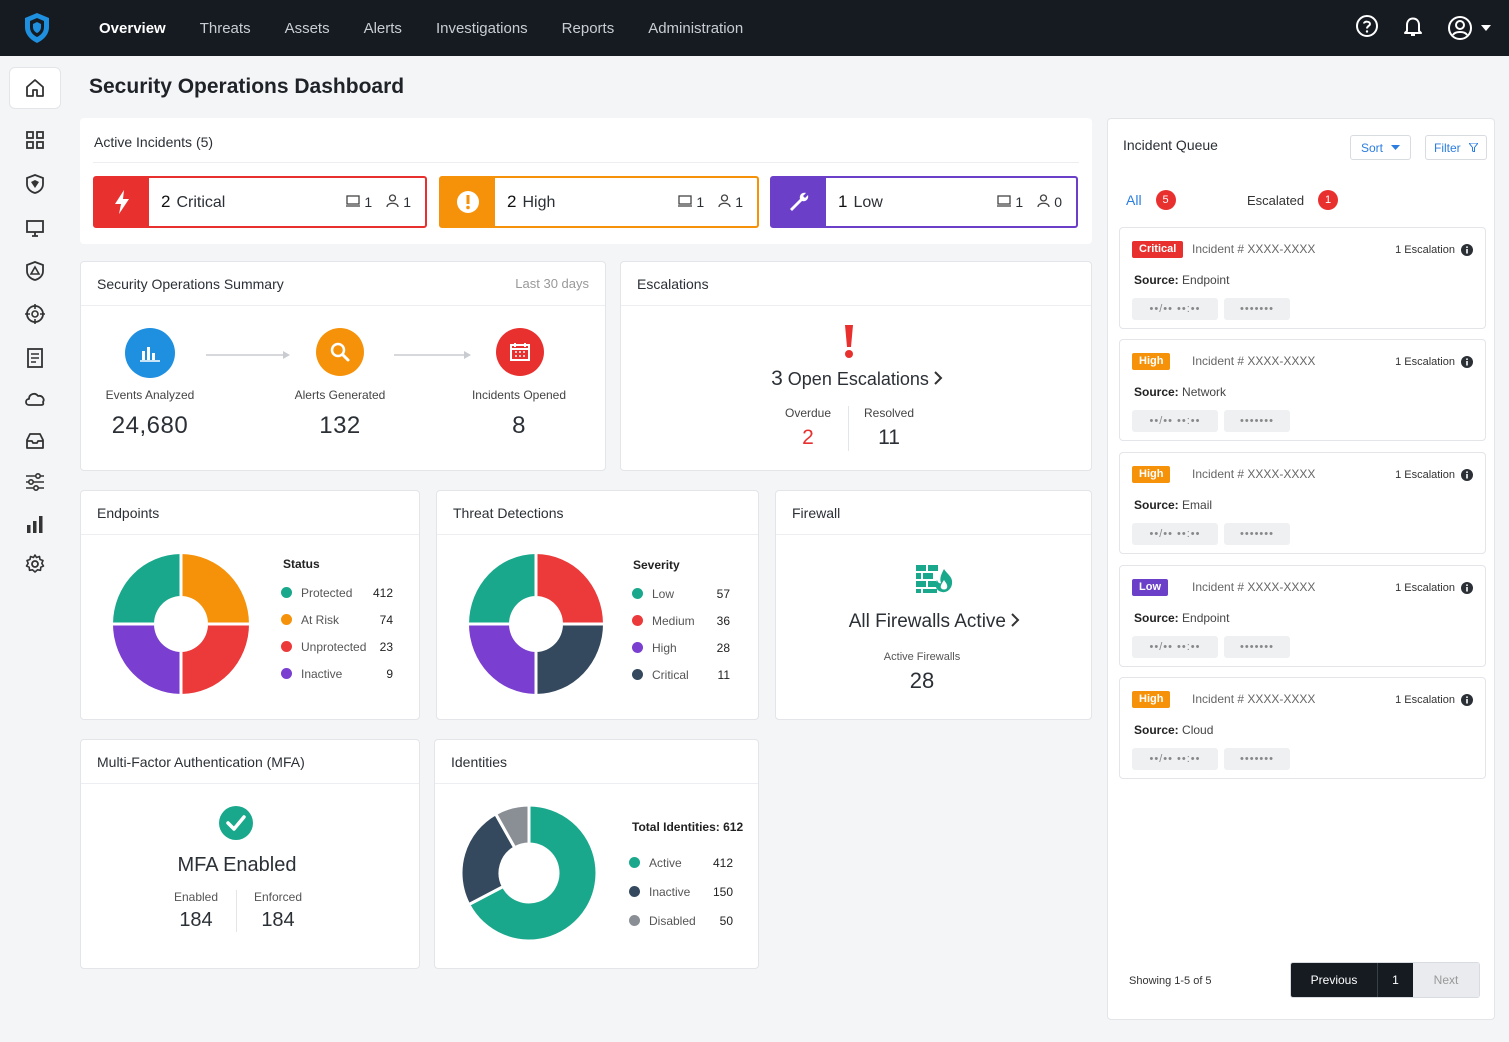  I want to click on high-incident-card: 2 High 1 1, so click(599, 202).